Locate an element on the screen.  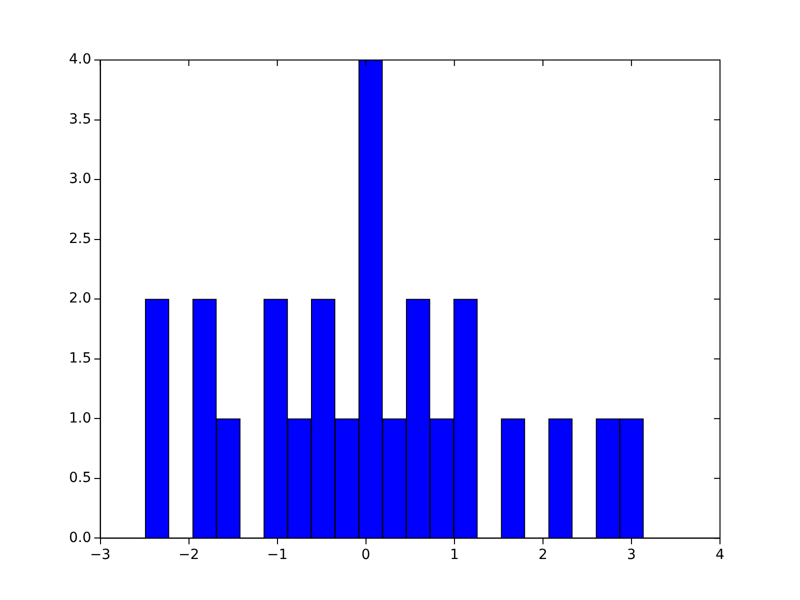
y-tick-label: 1.5 is located at coordinates (80, 358).